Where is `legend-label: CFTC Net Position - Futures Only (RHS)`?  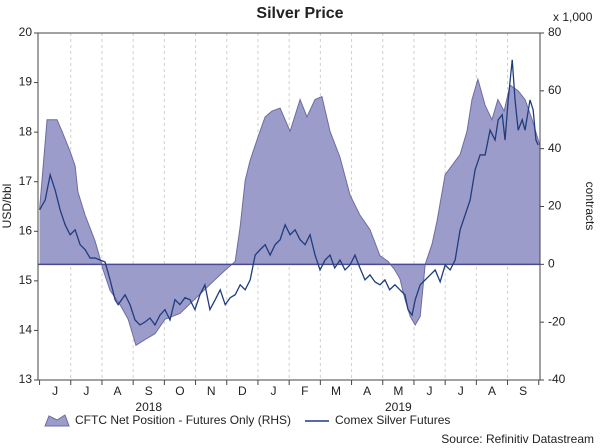
legend-label: CFTC Net Position - Futures Only (RHS) is located at coordinates (183, 420).